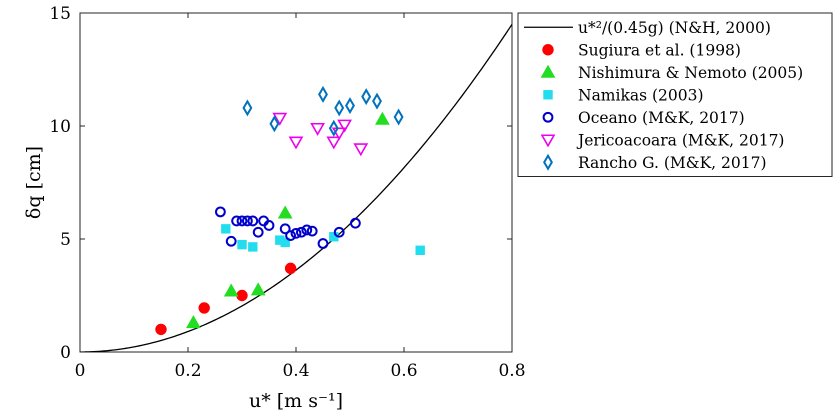 This screenshot has height=415, width=837. I want to click on x-tick-label: 0.4, so click(295, 371).